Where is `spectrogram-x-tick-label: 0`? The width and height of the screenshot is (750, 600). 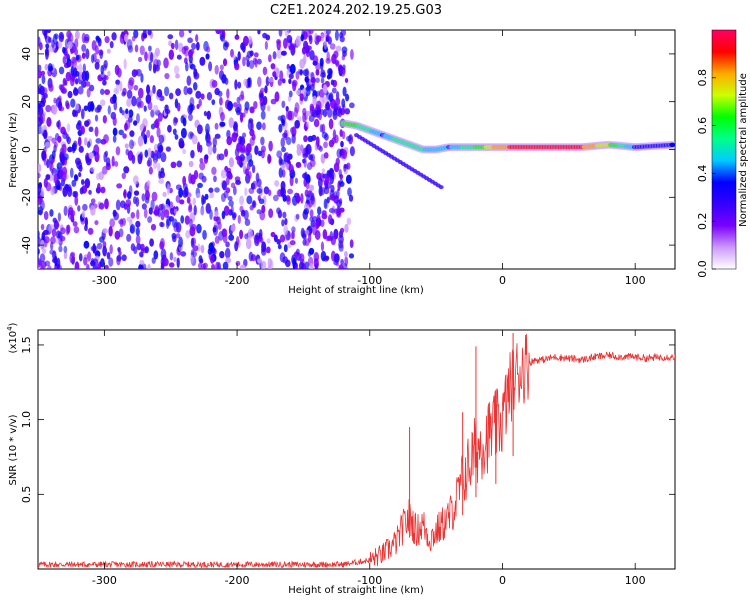 spectrogram-x-tick-label: 0 is located at coordinates (502, 280).